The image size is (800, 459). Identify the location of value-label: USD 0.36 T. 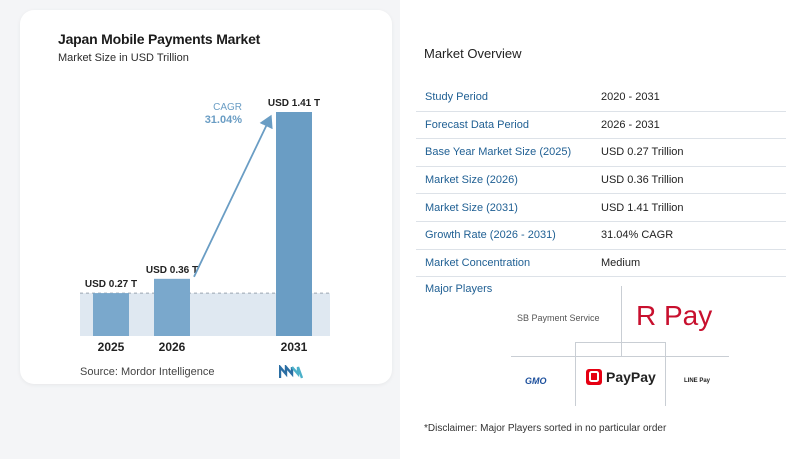
(172, 270).